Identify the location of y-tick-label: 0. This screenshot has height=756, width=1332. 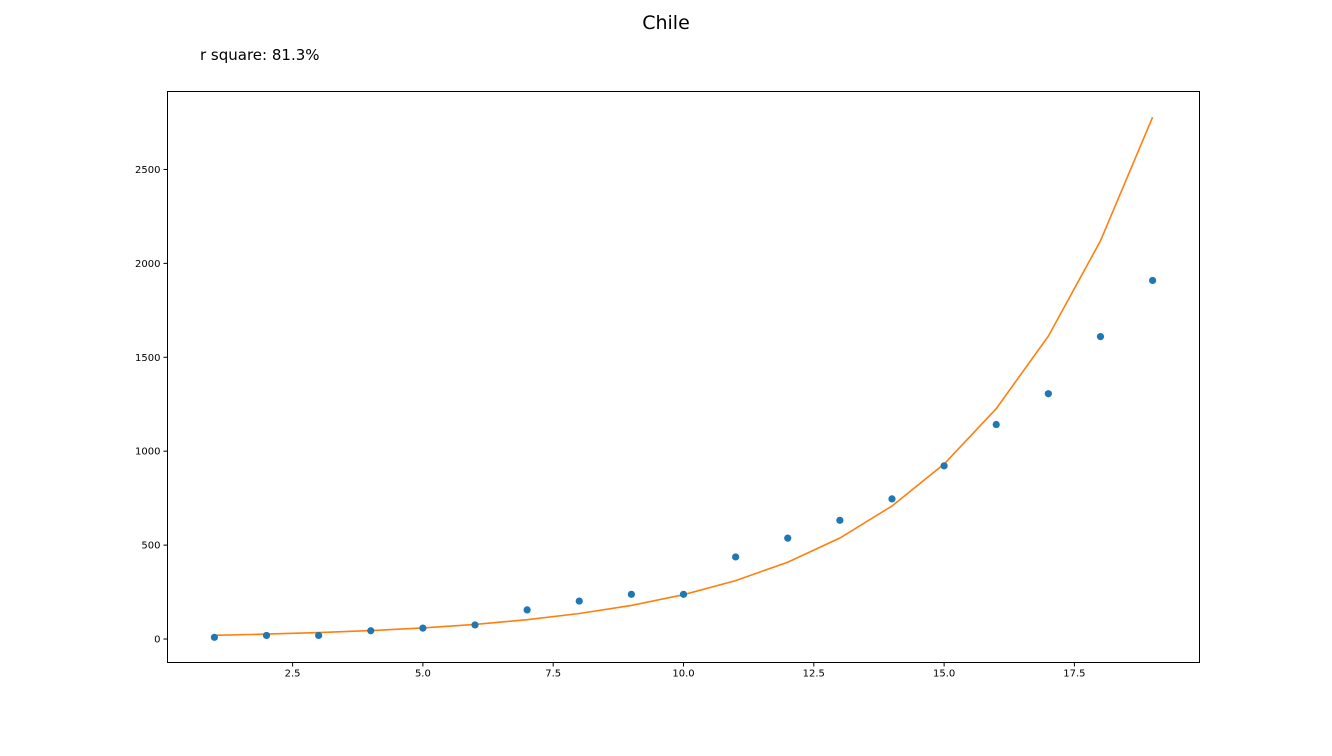
(157, 640).